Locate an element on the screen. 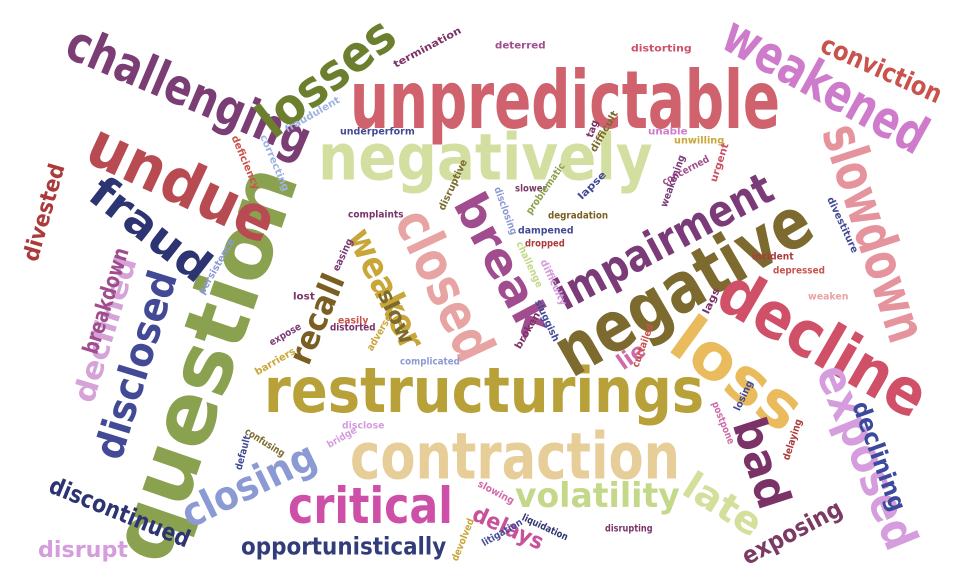  word-text: distorting is located at coordinates (661, 48).